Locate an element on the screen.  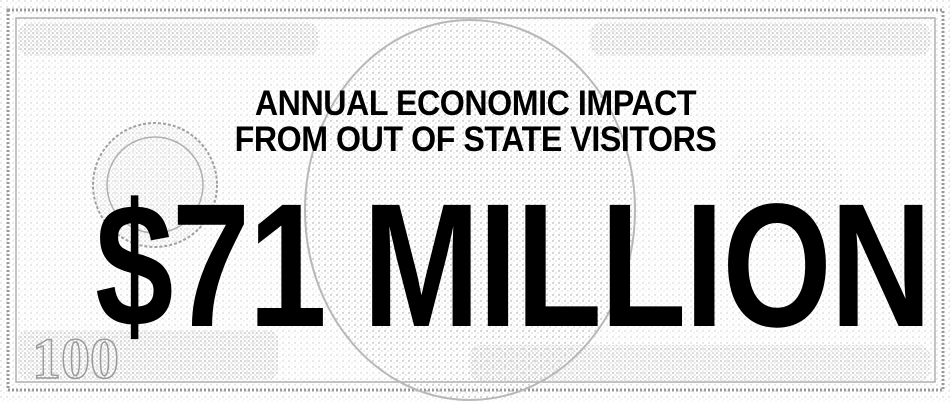
headline-line-1: ANNUAL ECONOMIC IMPACT is located at coordinates (475, 103).